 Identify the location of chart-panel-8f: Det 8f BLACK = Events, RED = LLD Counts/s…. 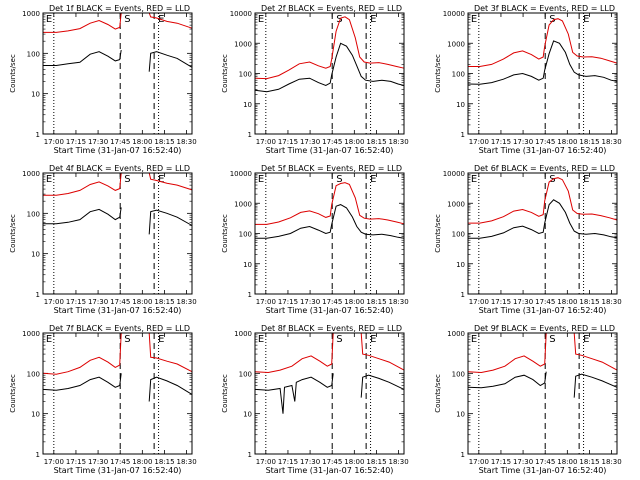
(315, 399).